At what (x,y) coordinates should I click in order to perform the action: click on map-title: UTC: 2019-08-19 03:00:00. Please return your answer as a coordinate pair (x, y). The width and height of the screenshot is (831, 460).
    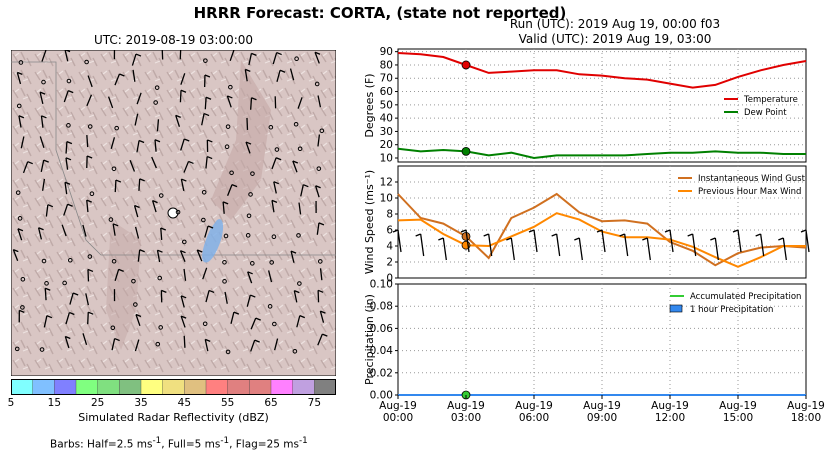
    Looking at the image, I should click on (173, 40).